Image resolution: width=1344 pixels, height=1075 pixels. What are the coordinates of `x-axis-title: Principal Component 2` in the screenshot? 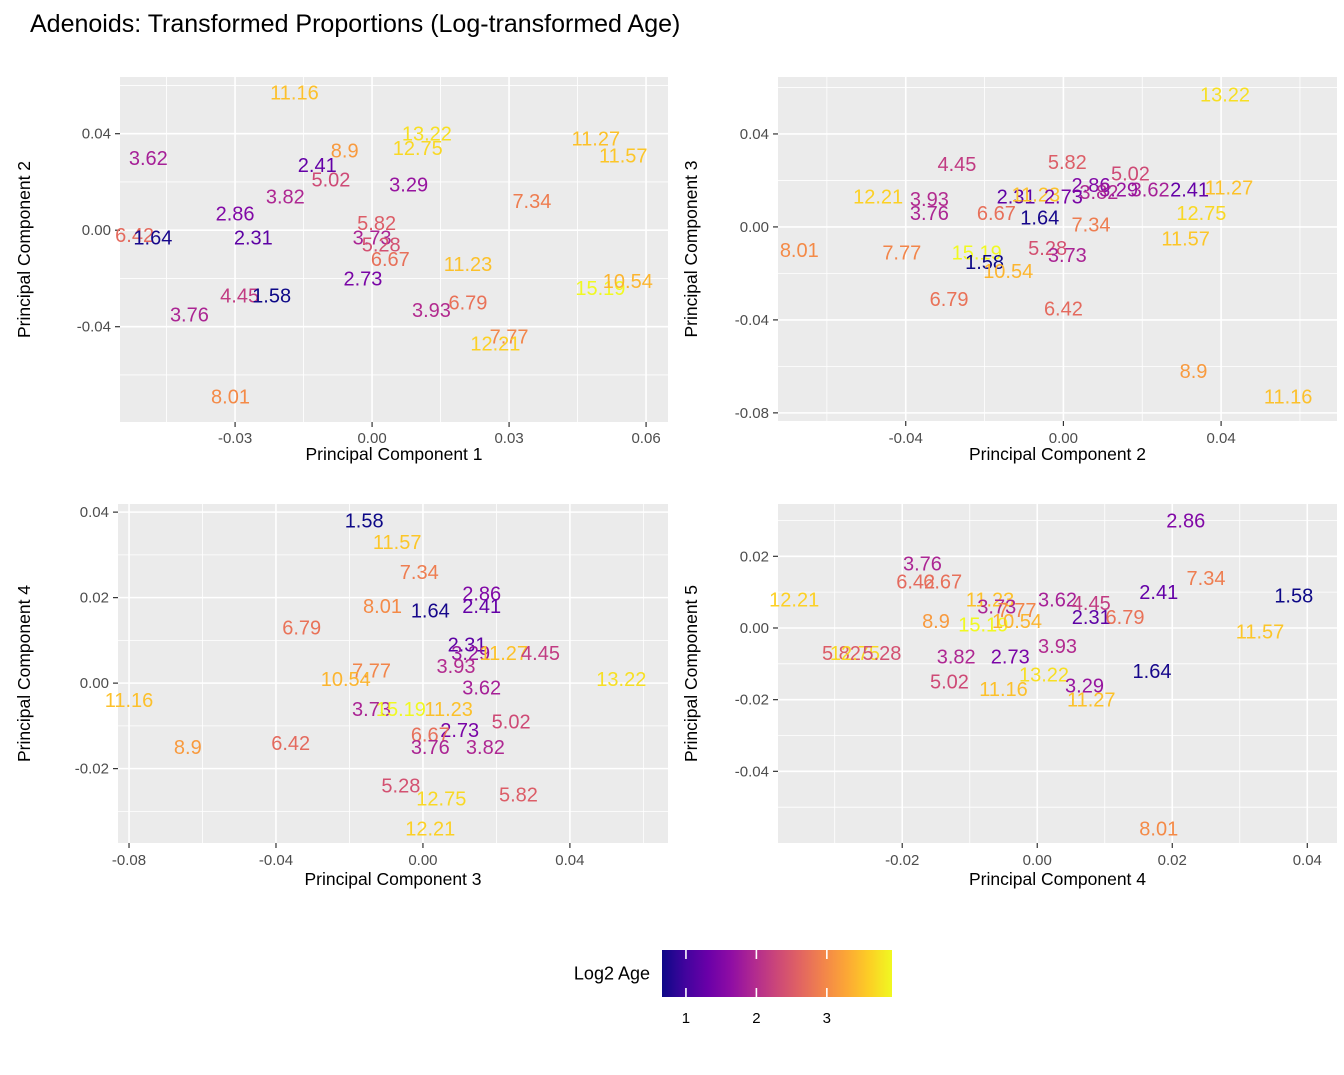 It's located at (1057, 454).